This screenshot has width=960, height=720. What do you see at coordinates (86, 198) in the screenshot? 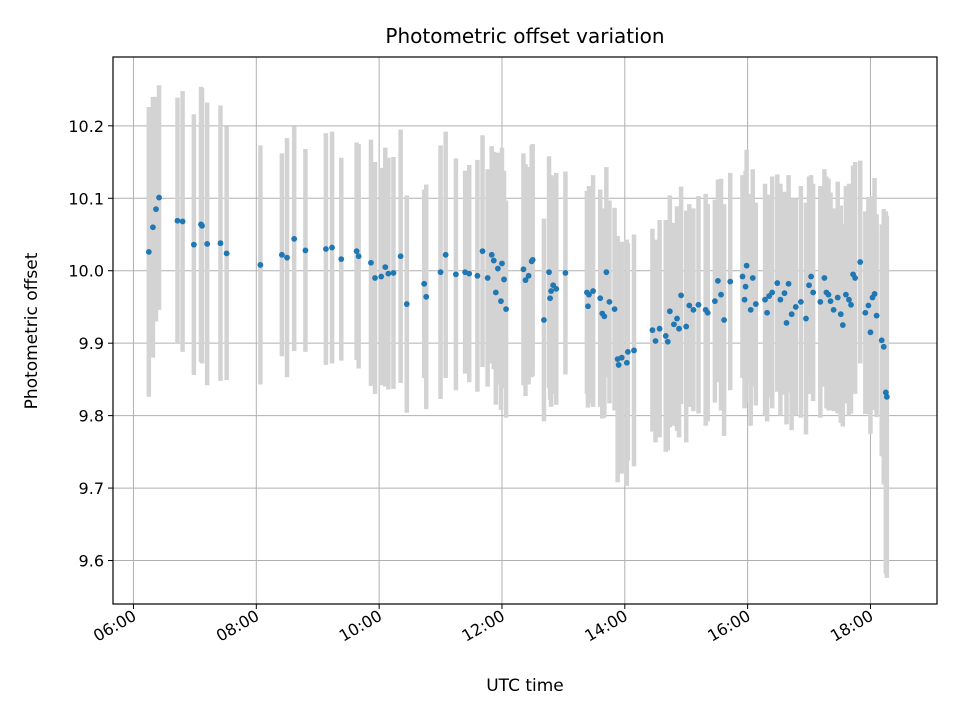
I see `y-tick-label: 10.1` at bounding box center [86, 198].